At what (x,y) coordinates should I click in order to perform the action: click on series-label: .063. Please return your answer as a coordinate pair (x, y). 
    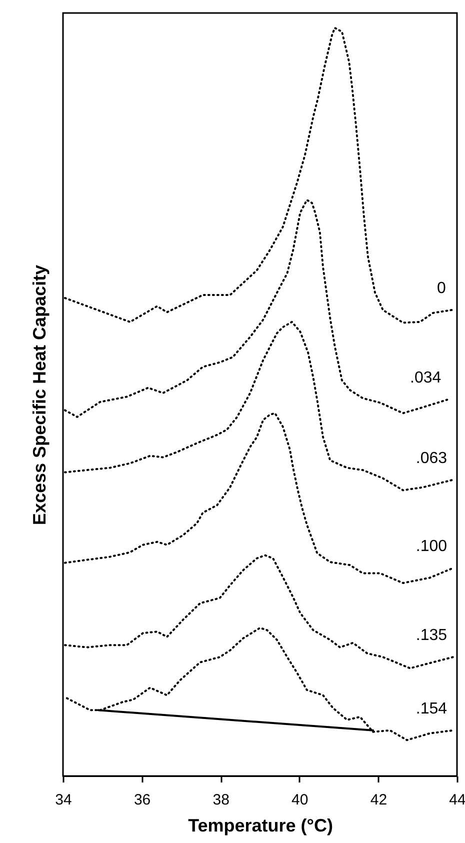
    Looking at the image, I should click on (432, 458).